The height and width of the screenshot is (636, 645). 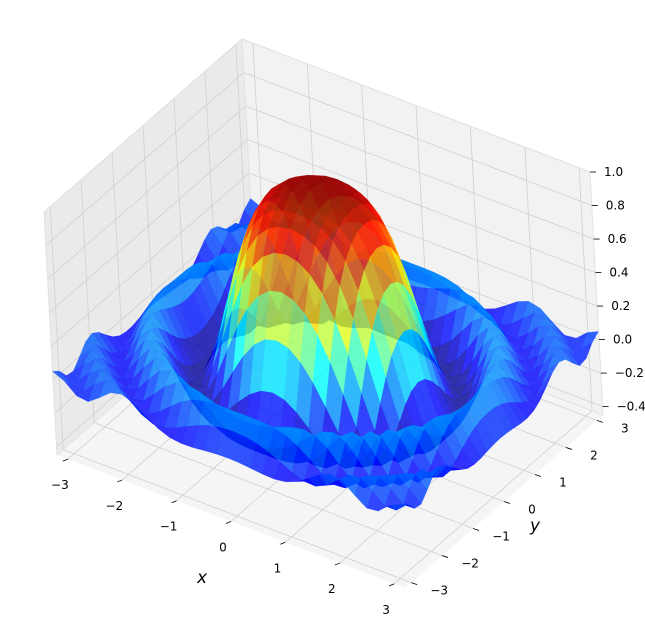 I want to click on x-axis-label: x, so click(x=202, y=578).